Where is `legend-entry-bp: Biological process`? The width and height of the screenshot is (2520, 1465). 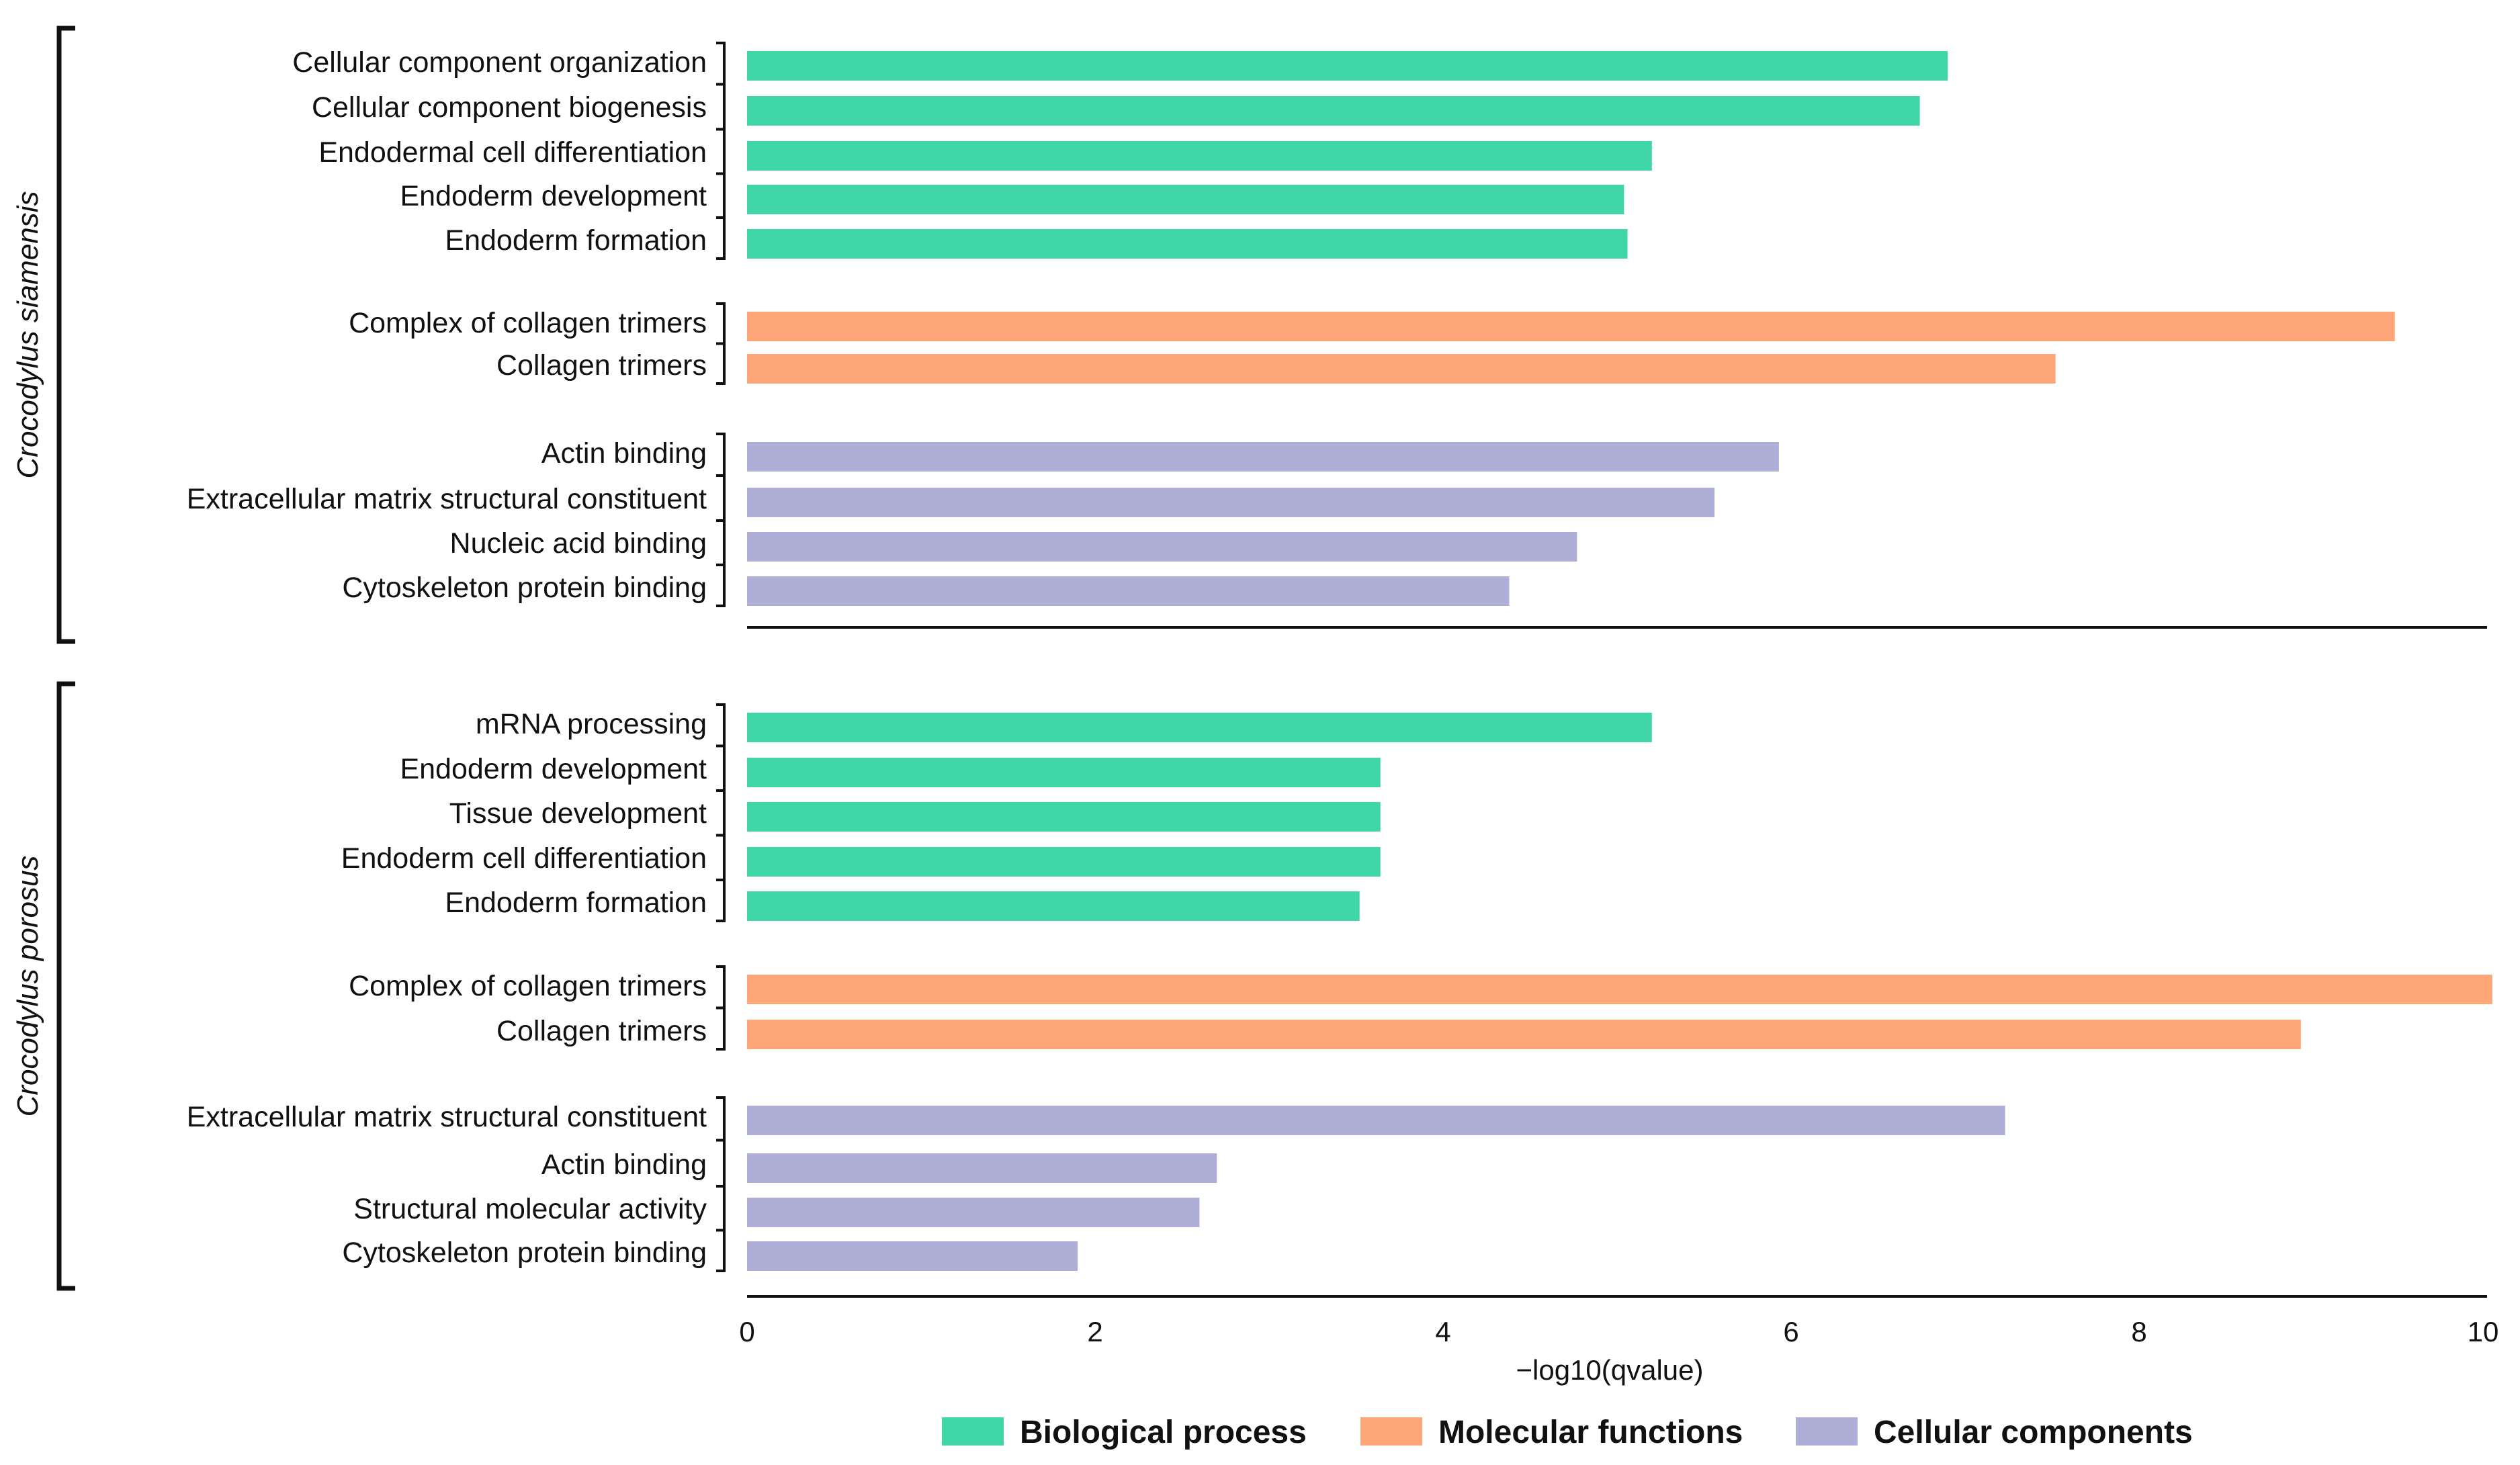
legend-entry-bp: Biological process is located at coordinates (1124, 1432).